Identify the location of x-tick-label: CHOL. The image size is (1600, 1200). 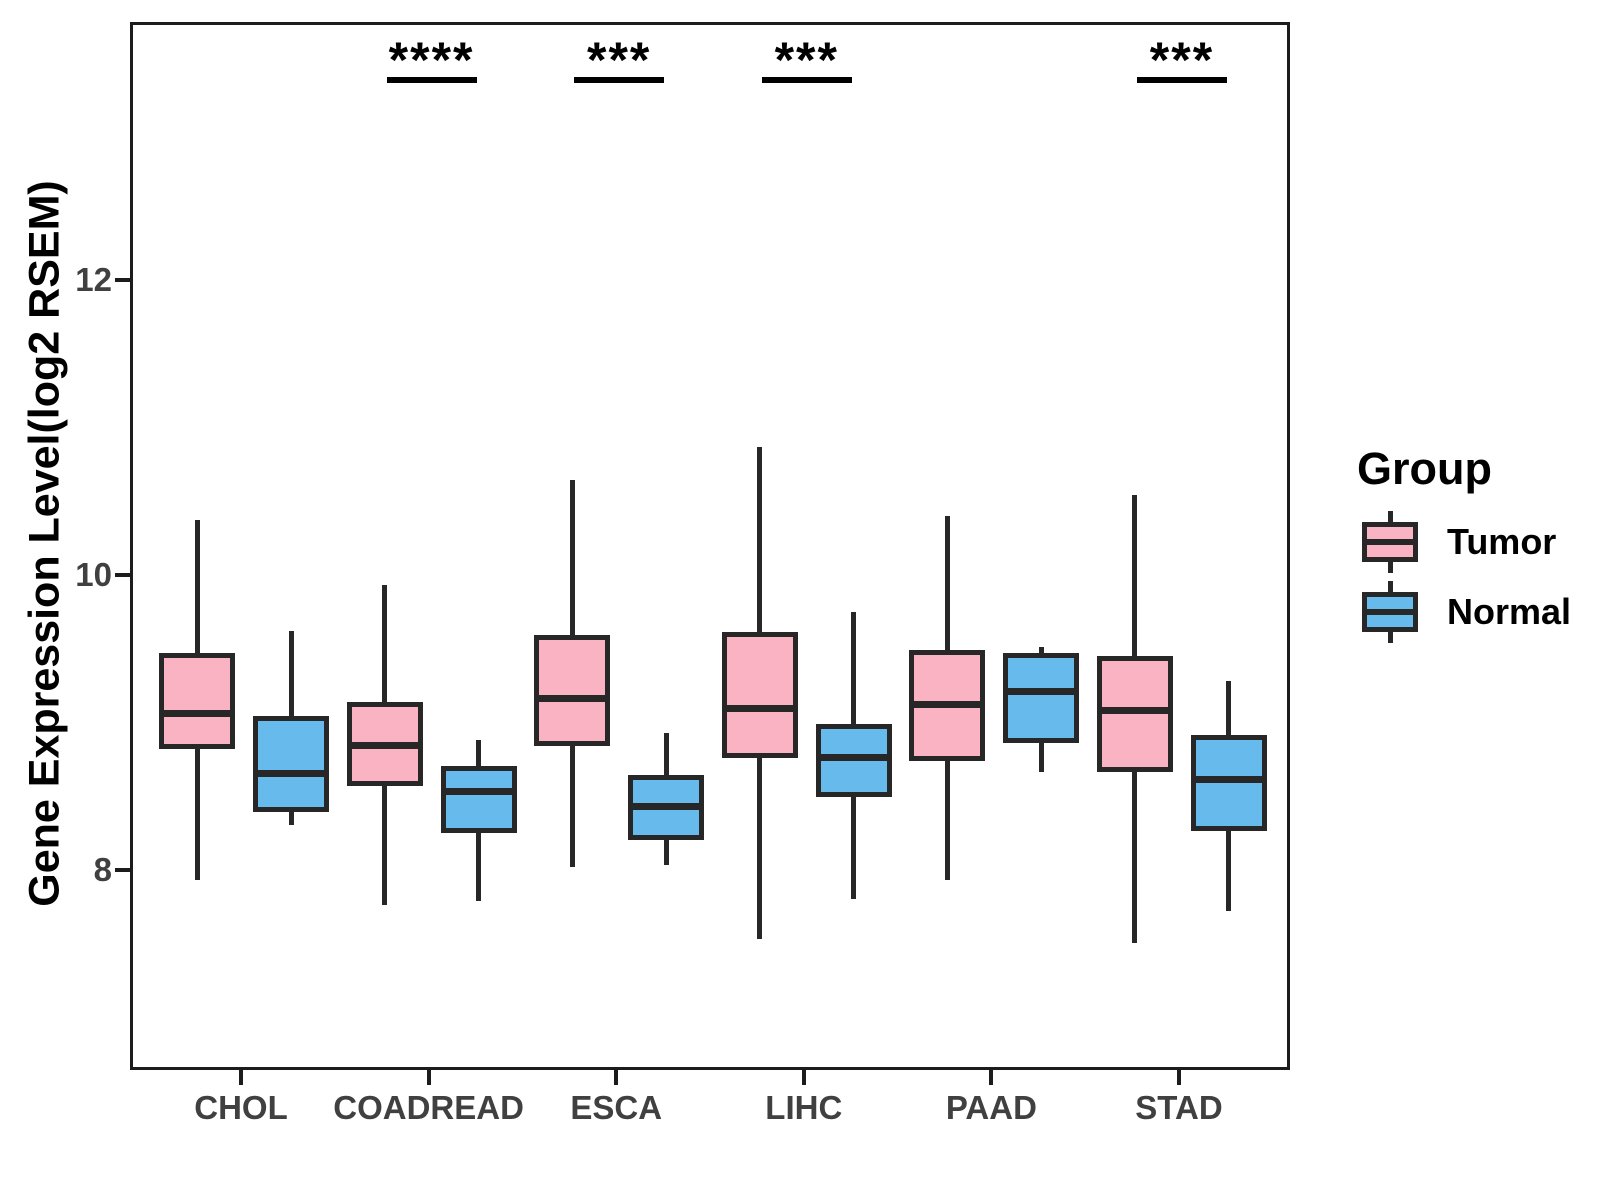
(241, 1107).